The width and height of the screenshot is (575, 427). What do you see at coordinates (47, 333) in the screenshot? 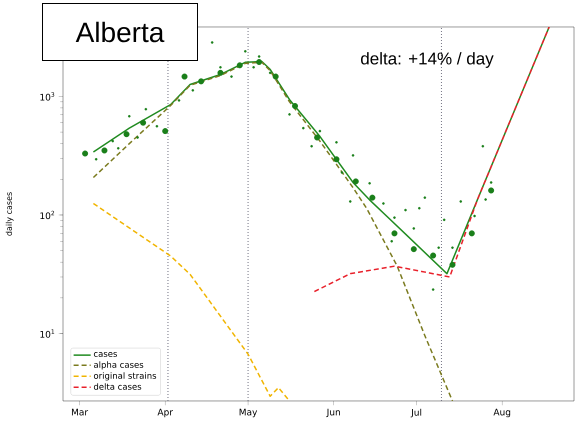
I see `y-tick-label: 10$^{1}$` at bounding box center [47, 333].